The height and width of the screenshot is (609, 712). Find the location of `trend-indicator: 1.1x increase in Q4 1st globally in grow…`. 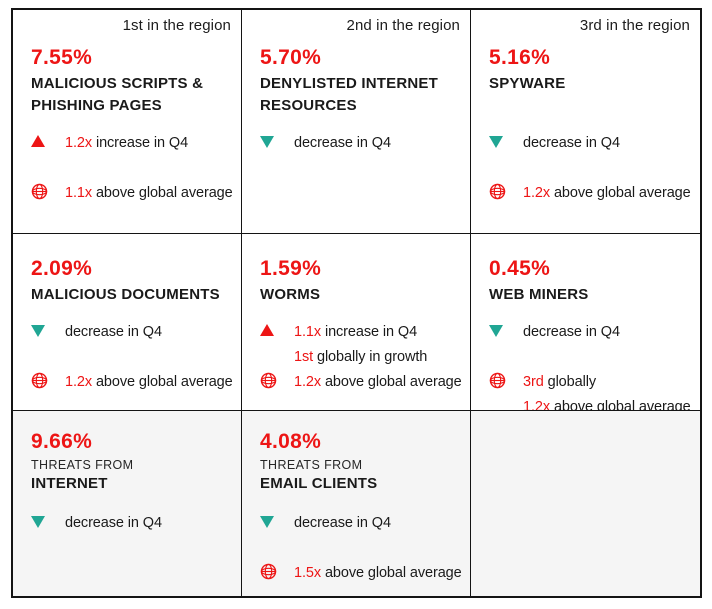

trend-indicator: 1.1x increase in Q4 1st globally in grow… is located at coordinates (361, 345).